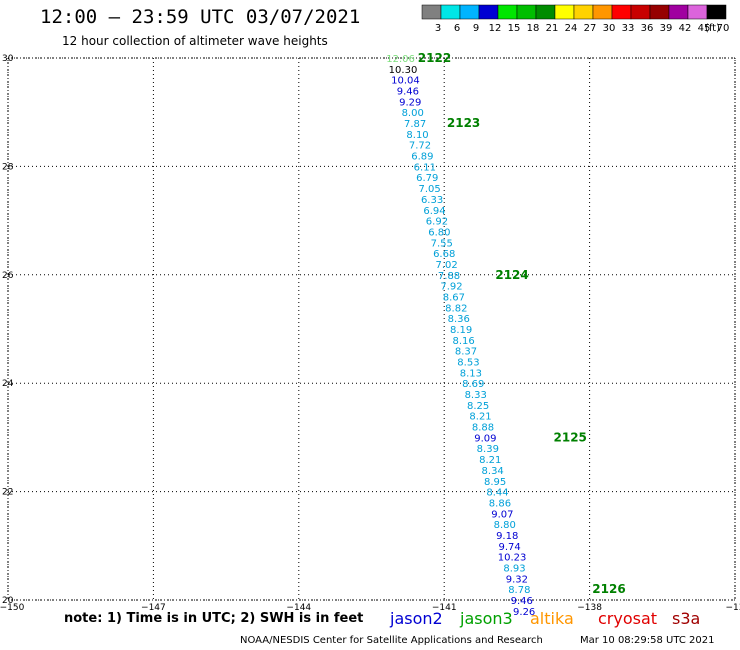 The image size is (740, 650). What do you see at coordinates (609, 28) in the screenshot?
I see `legend-label: 30` at bounding box center [609, 28].